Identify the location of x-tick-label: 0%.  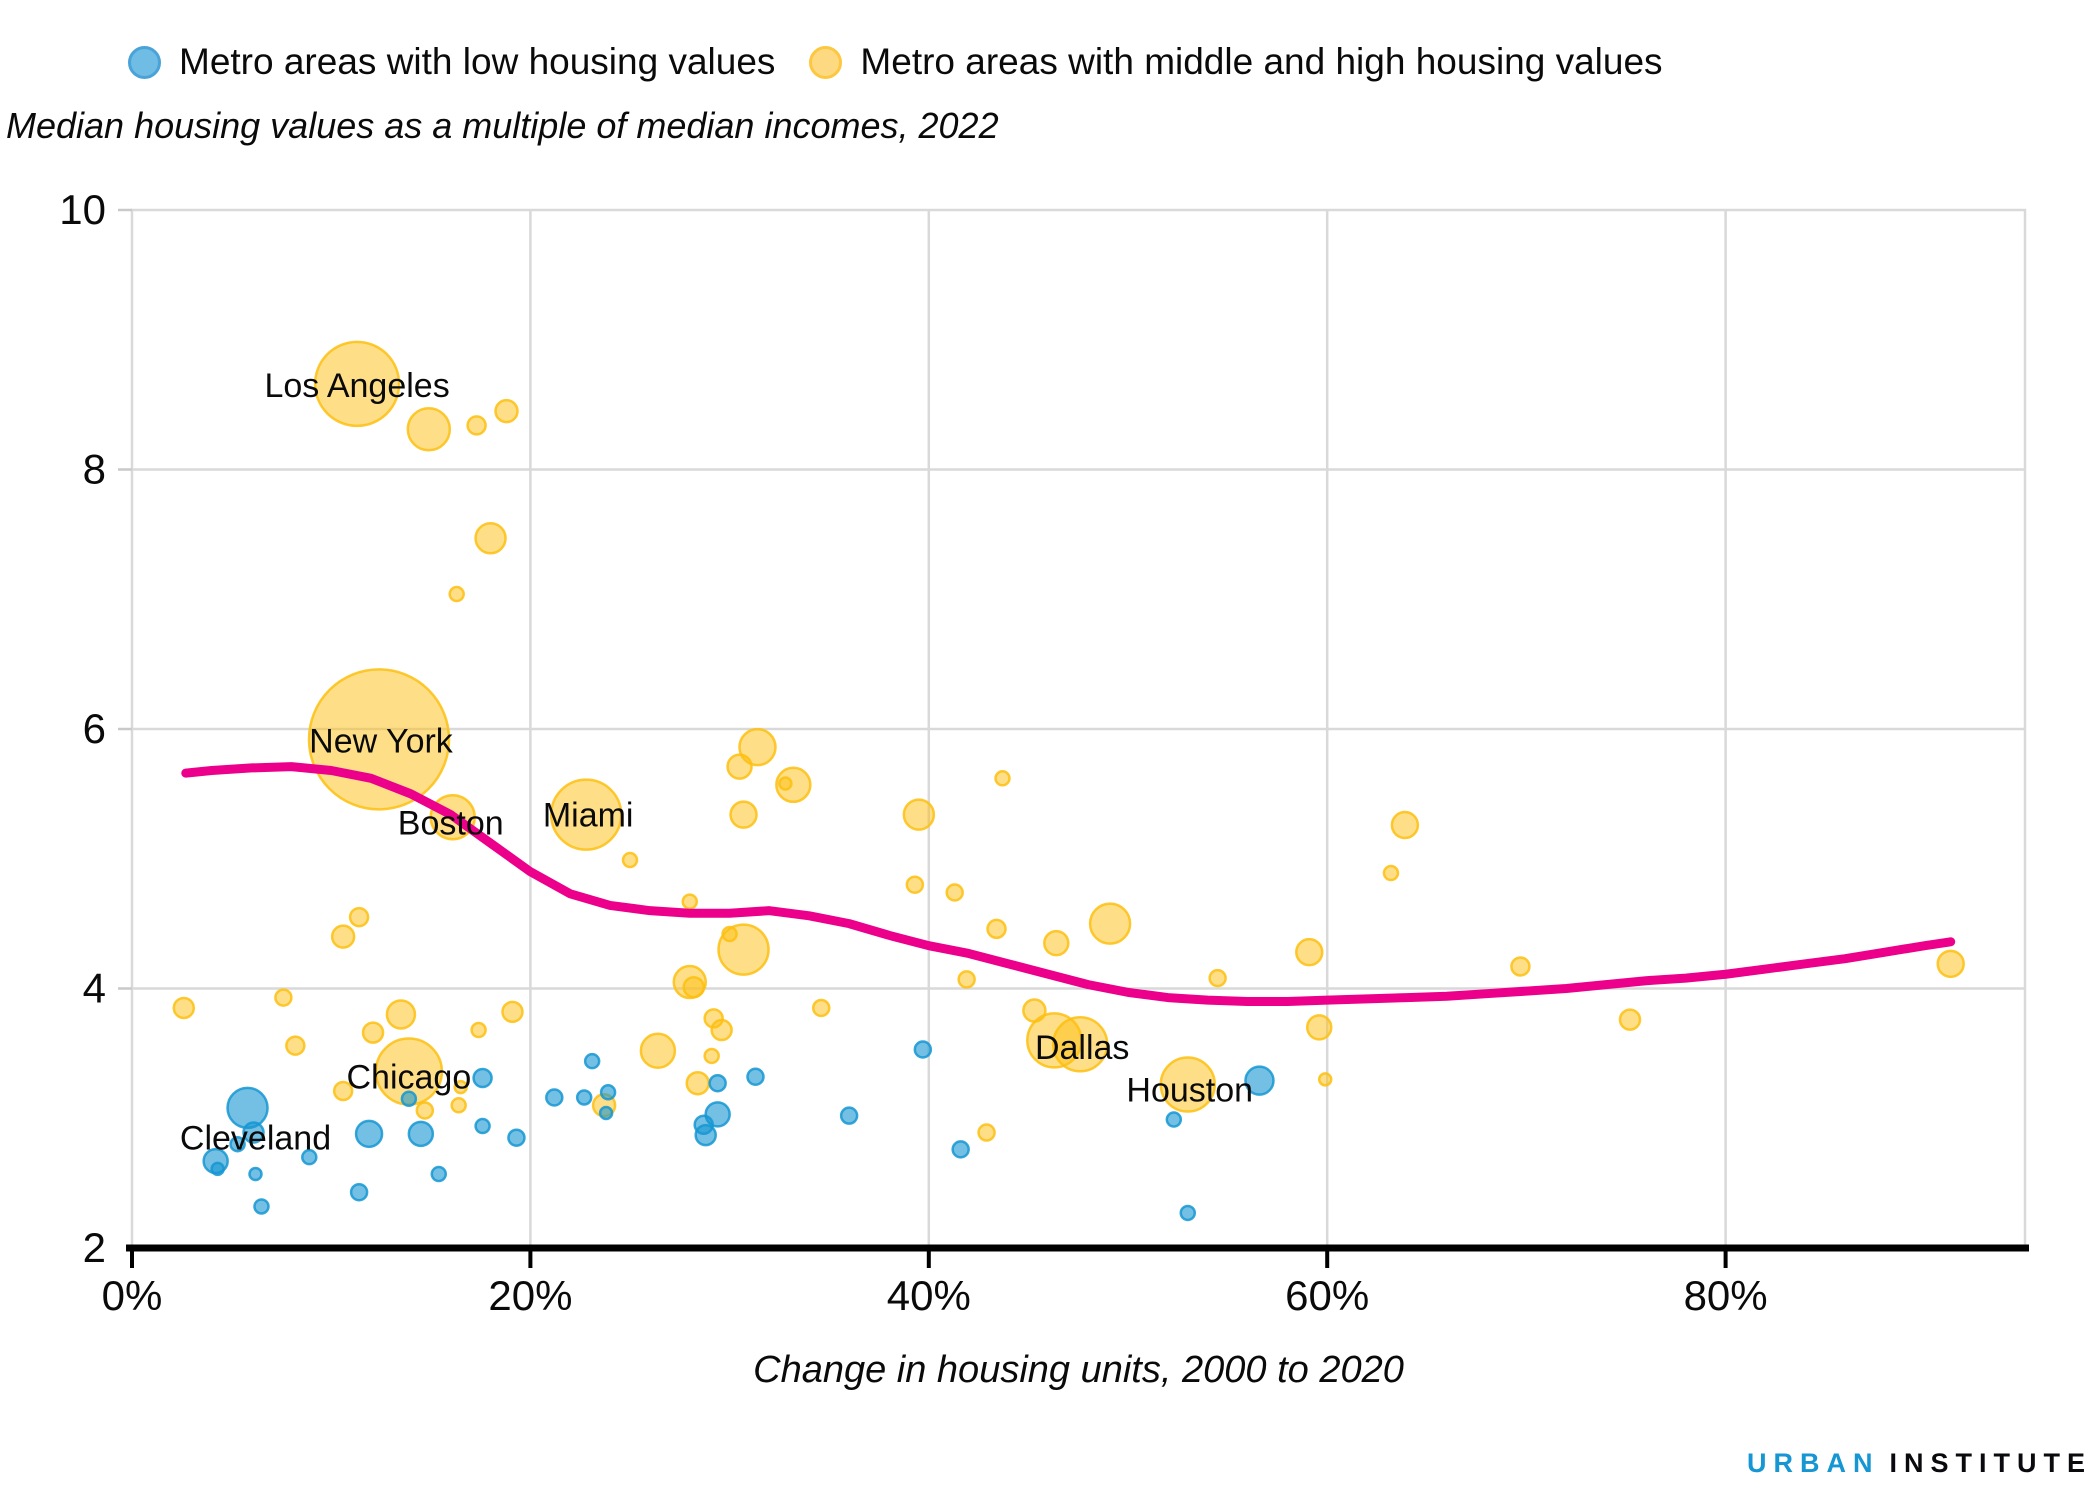
(132, 1295).